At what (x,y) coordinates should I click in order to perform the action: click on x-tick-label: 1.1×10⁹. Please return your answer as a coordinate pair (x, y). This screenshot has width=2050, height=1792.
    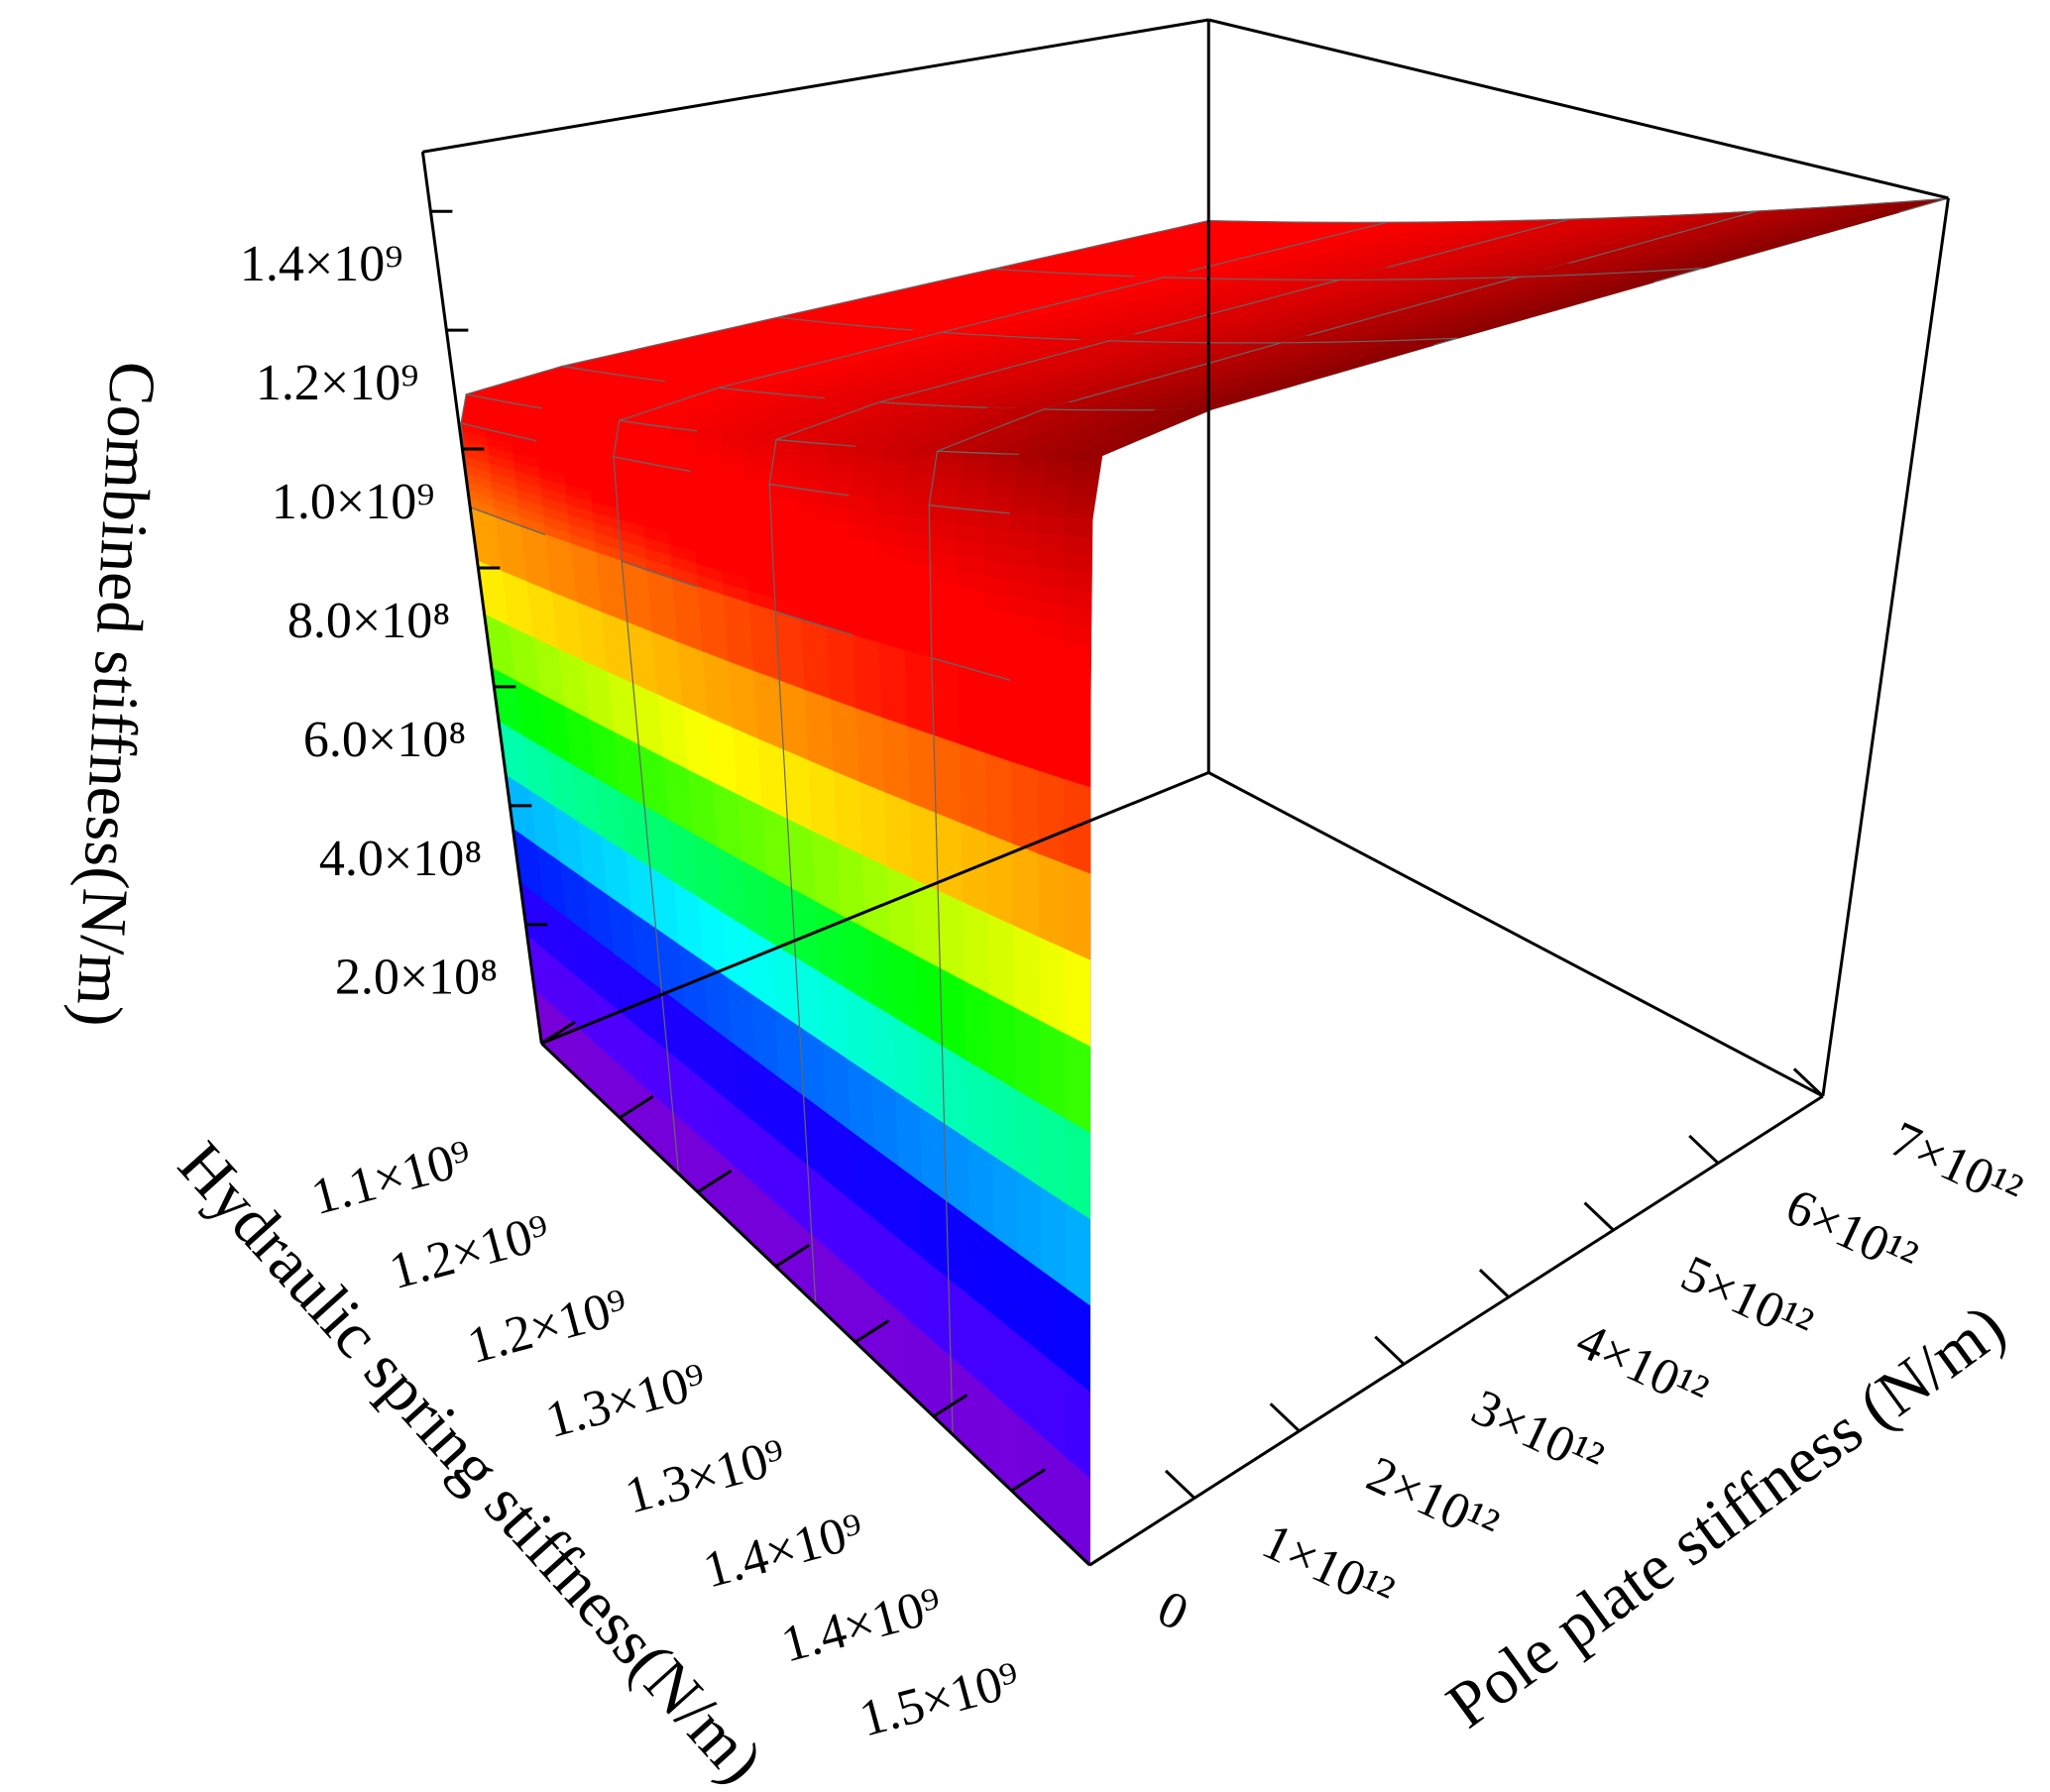
    Looking at the image, I should click on (391, 1177).